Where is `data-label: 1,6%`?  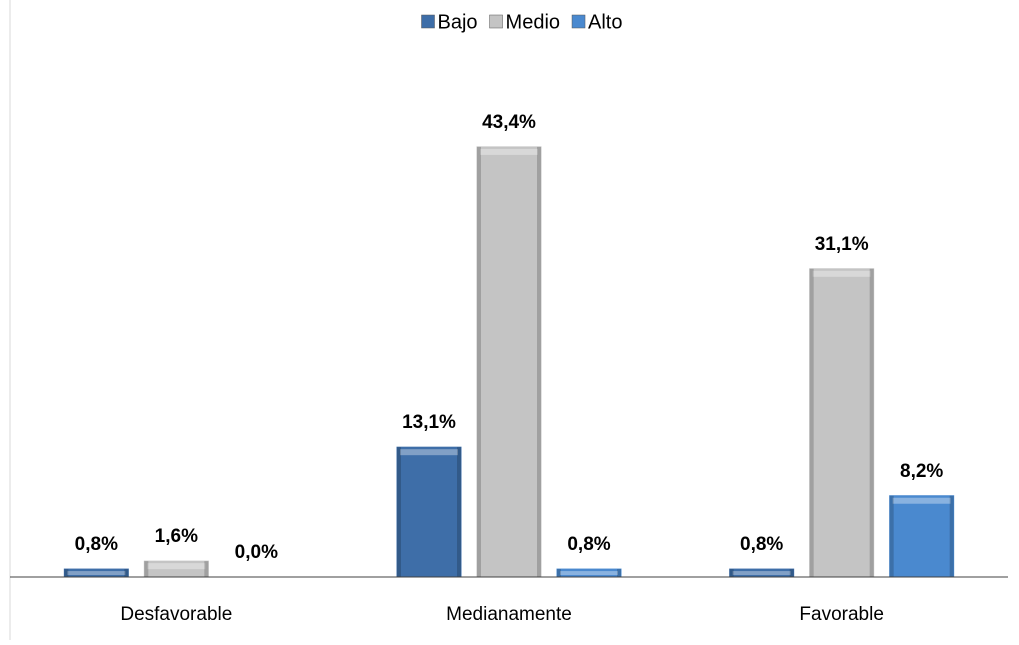 data-label: 1,6% is located at coordinates (176, 536).